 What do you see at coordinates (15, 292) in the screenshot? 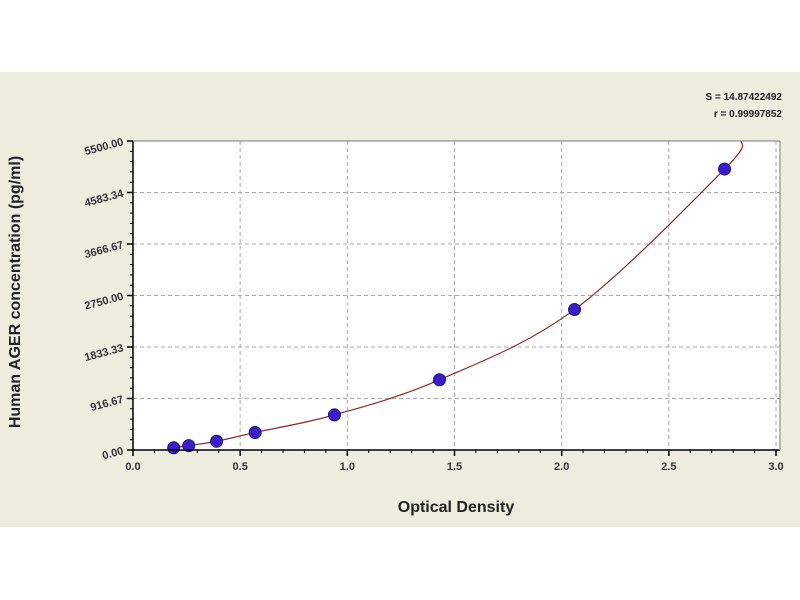
I see `y-axis-label: Human AGER concentration (pg/ml)` at bounding box center [15, 292].